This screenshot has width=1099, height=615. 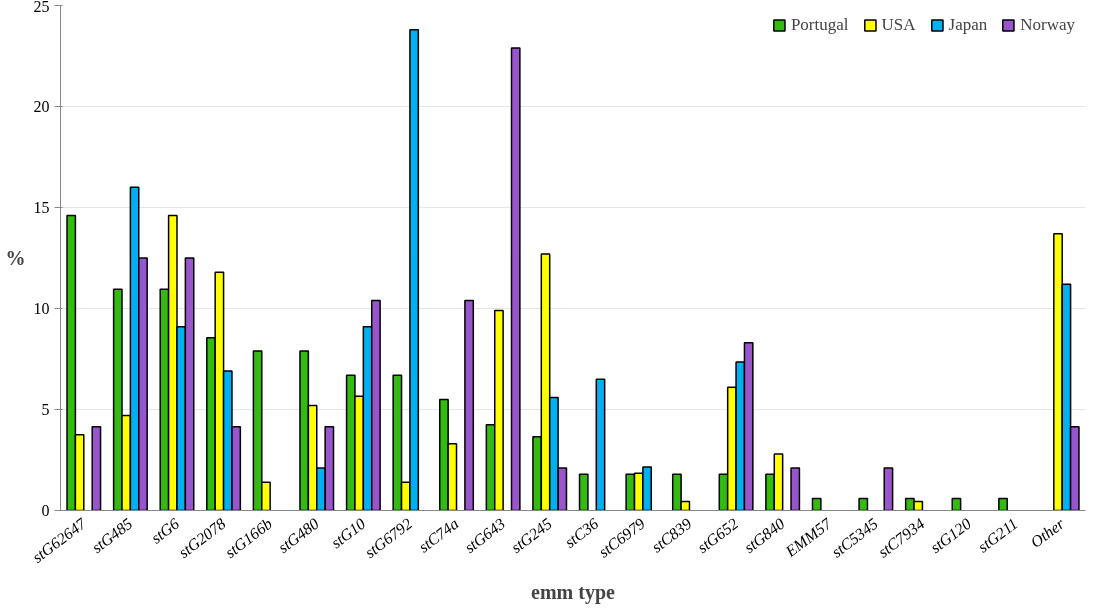 What do you see at coordinates (165, 530) in the screenshot?
I see `x-tick-label: stG6` at bounding box center [165, 530].